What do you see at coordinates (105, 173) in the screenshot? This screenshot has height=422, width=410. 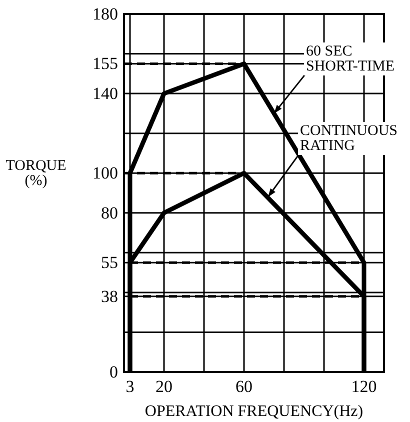 I see `y-tick-label: 100` at bounding box center [105, 173].